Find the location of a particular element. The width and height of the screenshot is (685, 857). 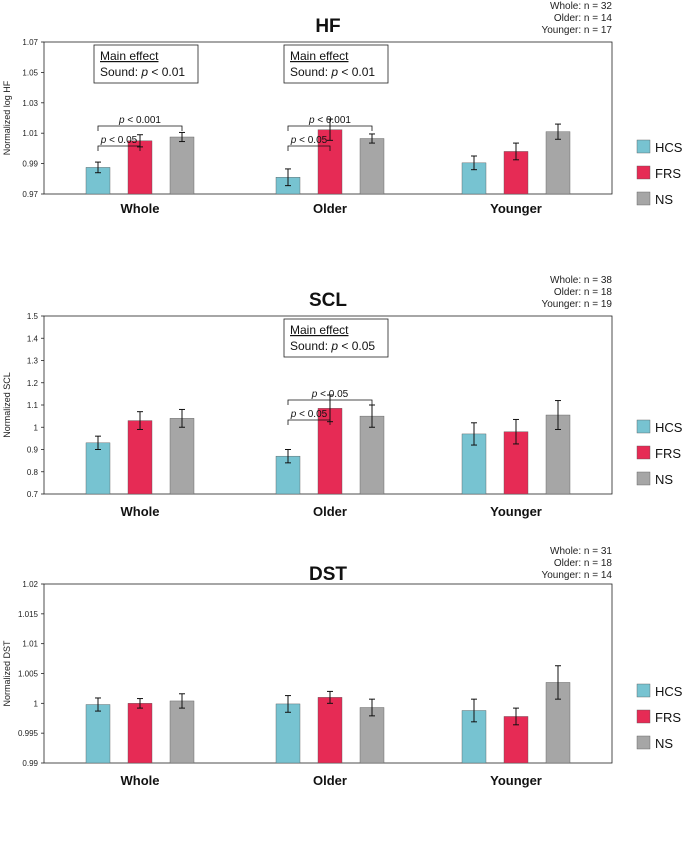

y-tick-label: 1.1 is located at coordinates (33, 405).